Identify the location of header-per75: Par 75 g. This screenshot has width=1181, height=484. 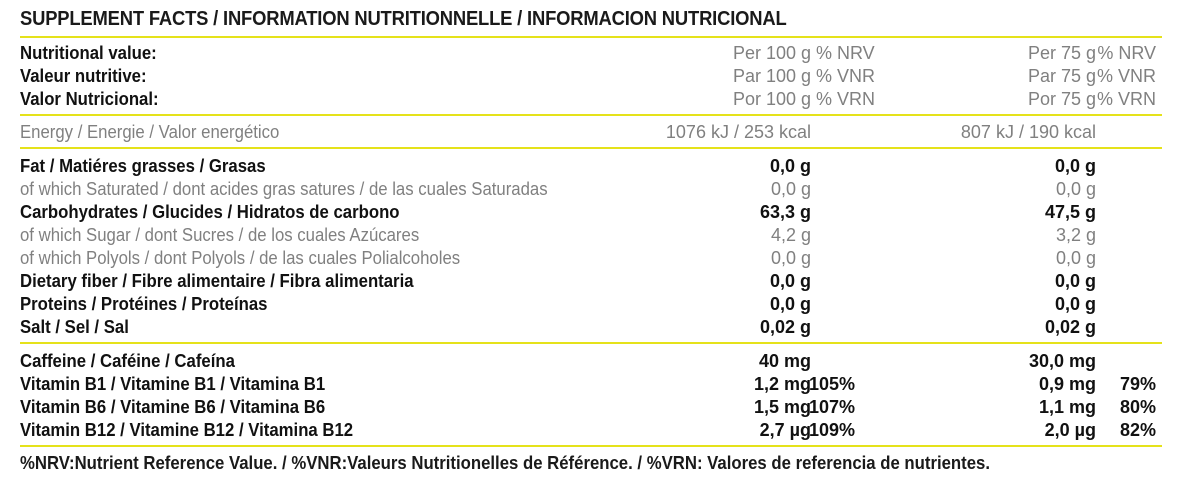
(1061, 76).